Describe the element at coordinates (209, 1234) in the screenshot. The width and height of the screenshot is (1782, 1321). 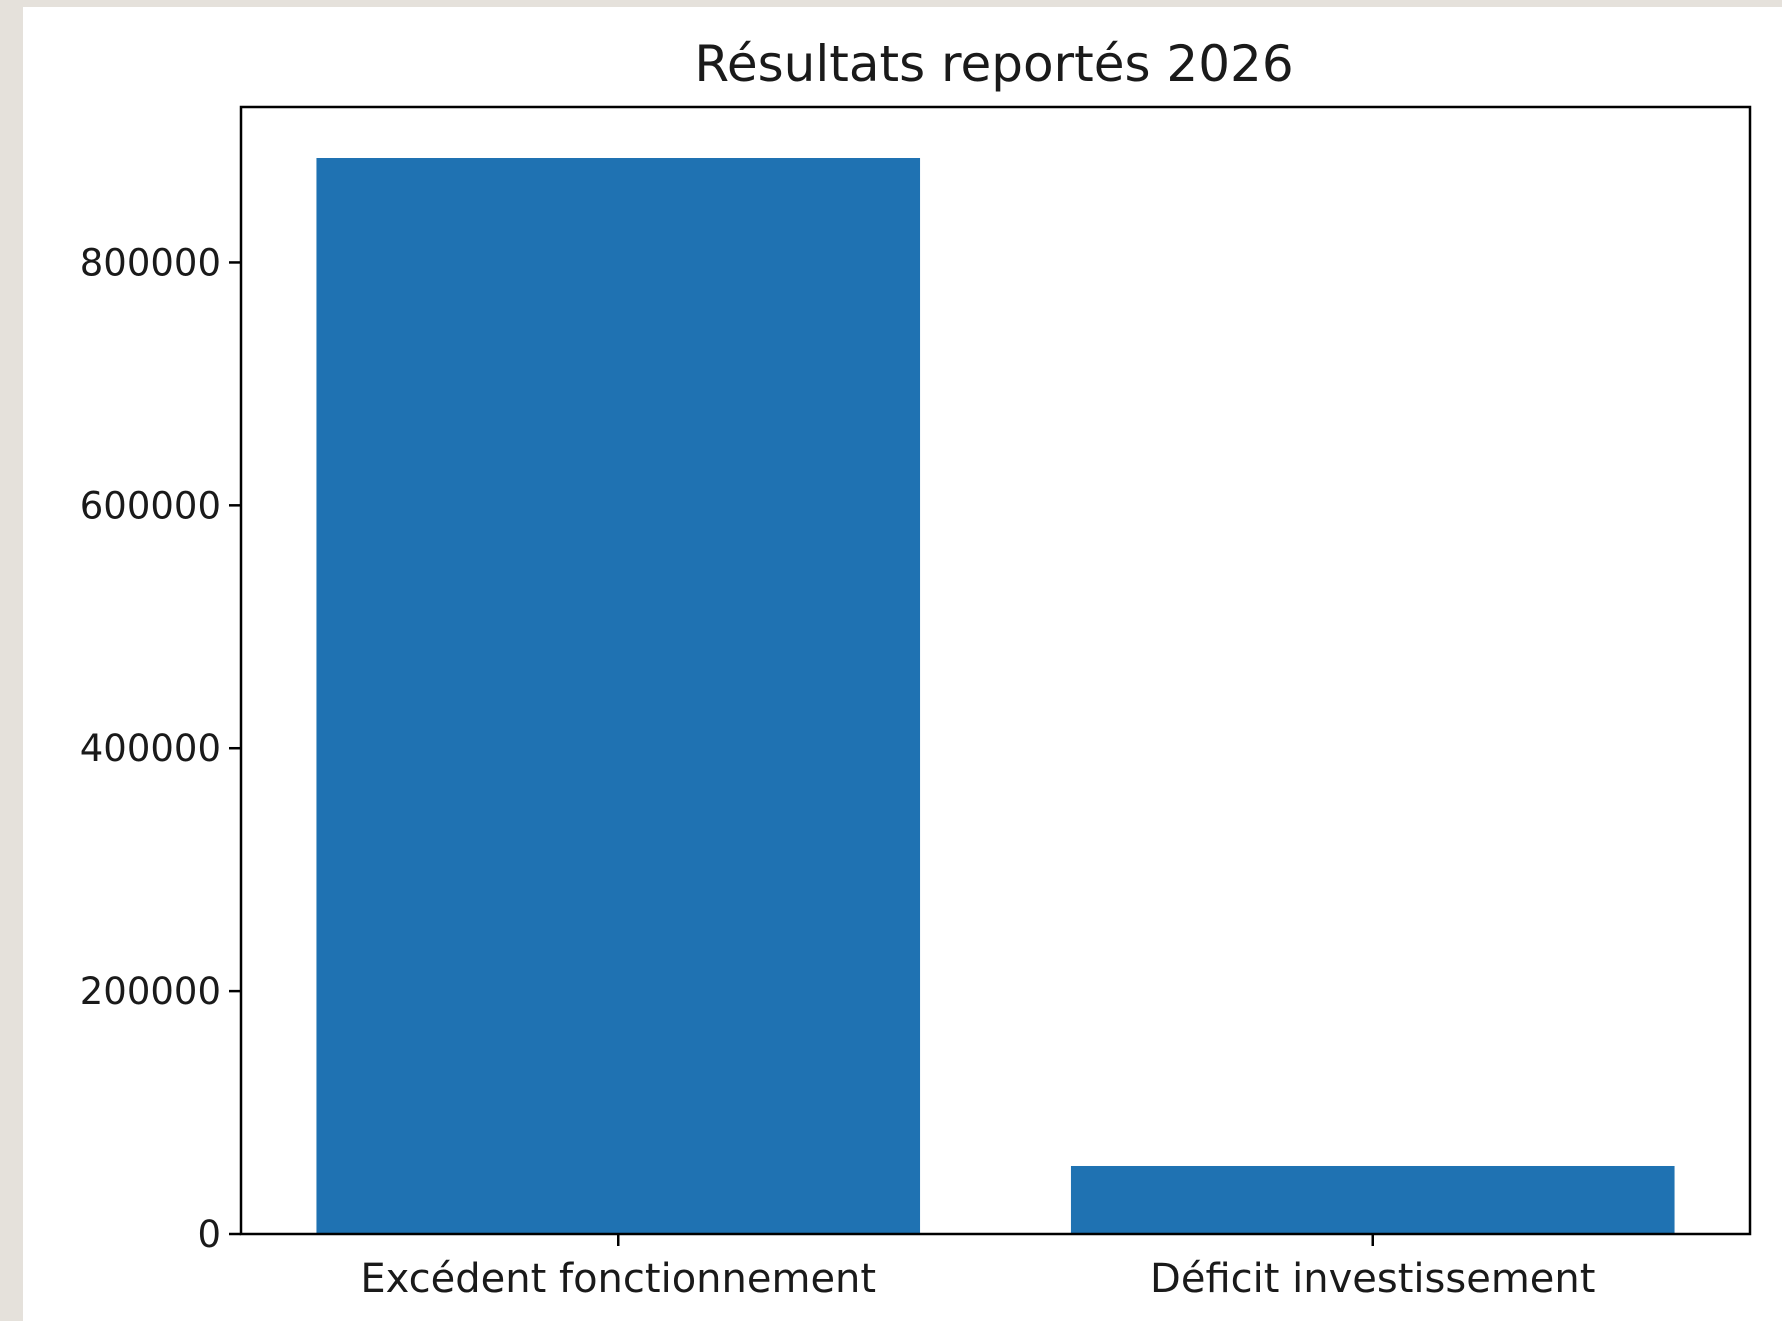
I see `y-tick-label: 0` at that location.